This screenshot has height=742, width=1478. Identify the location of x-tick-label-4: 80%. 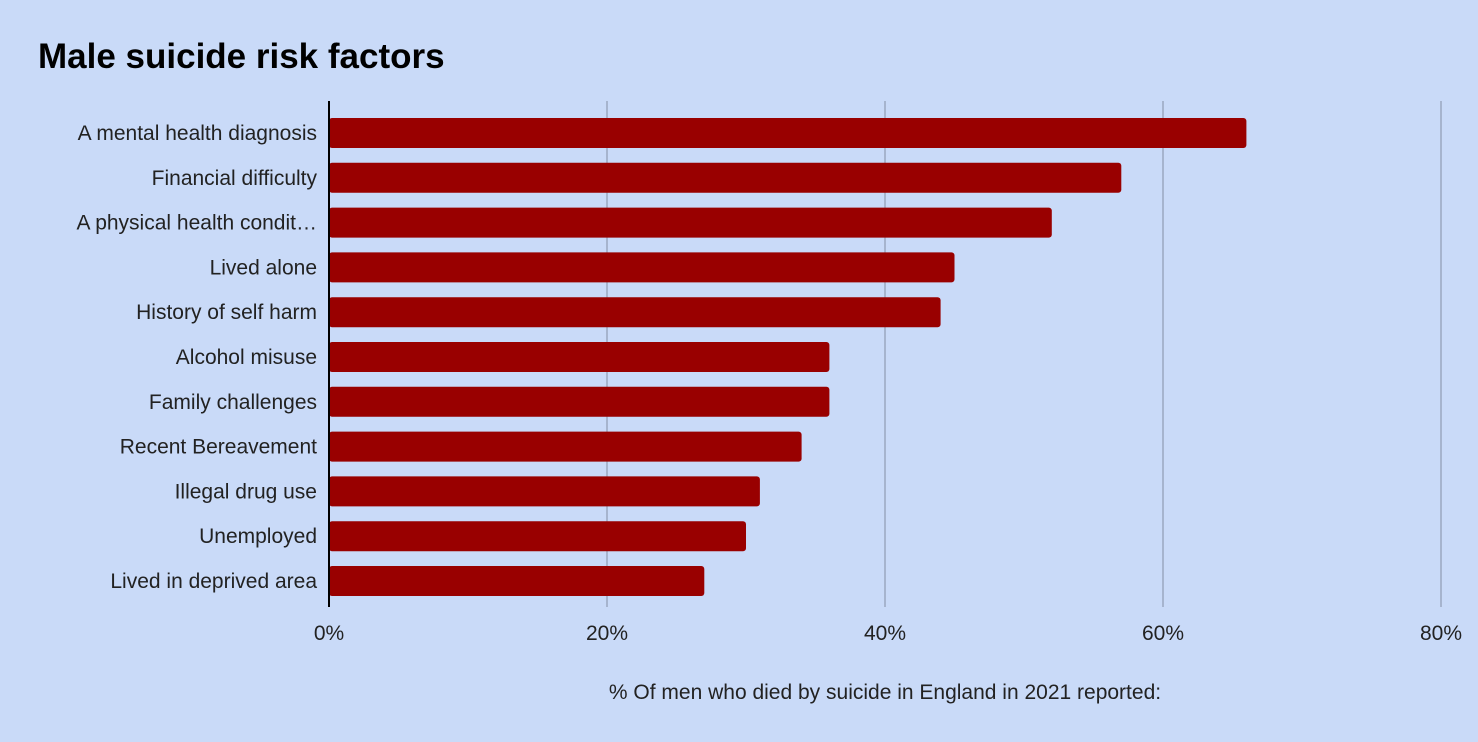
(1441, 633).